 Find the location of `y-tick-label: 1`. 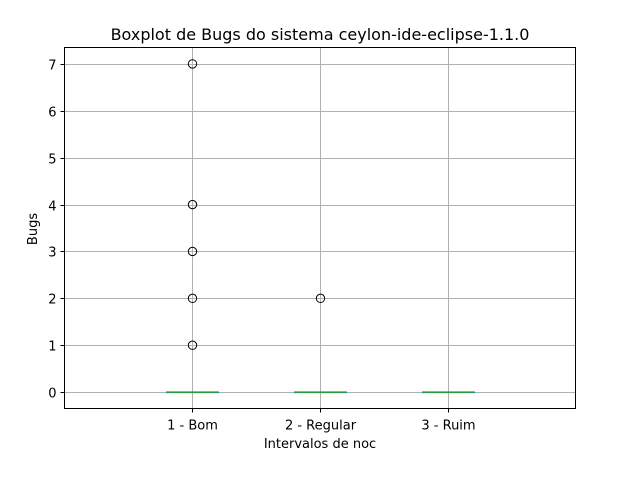

y-tick-label: 1 is located at coordinates (52, 347).